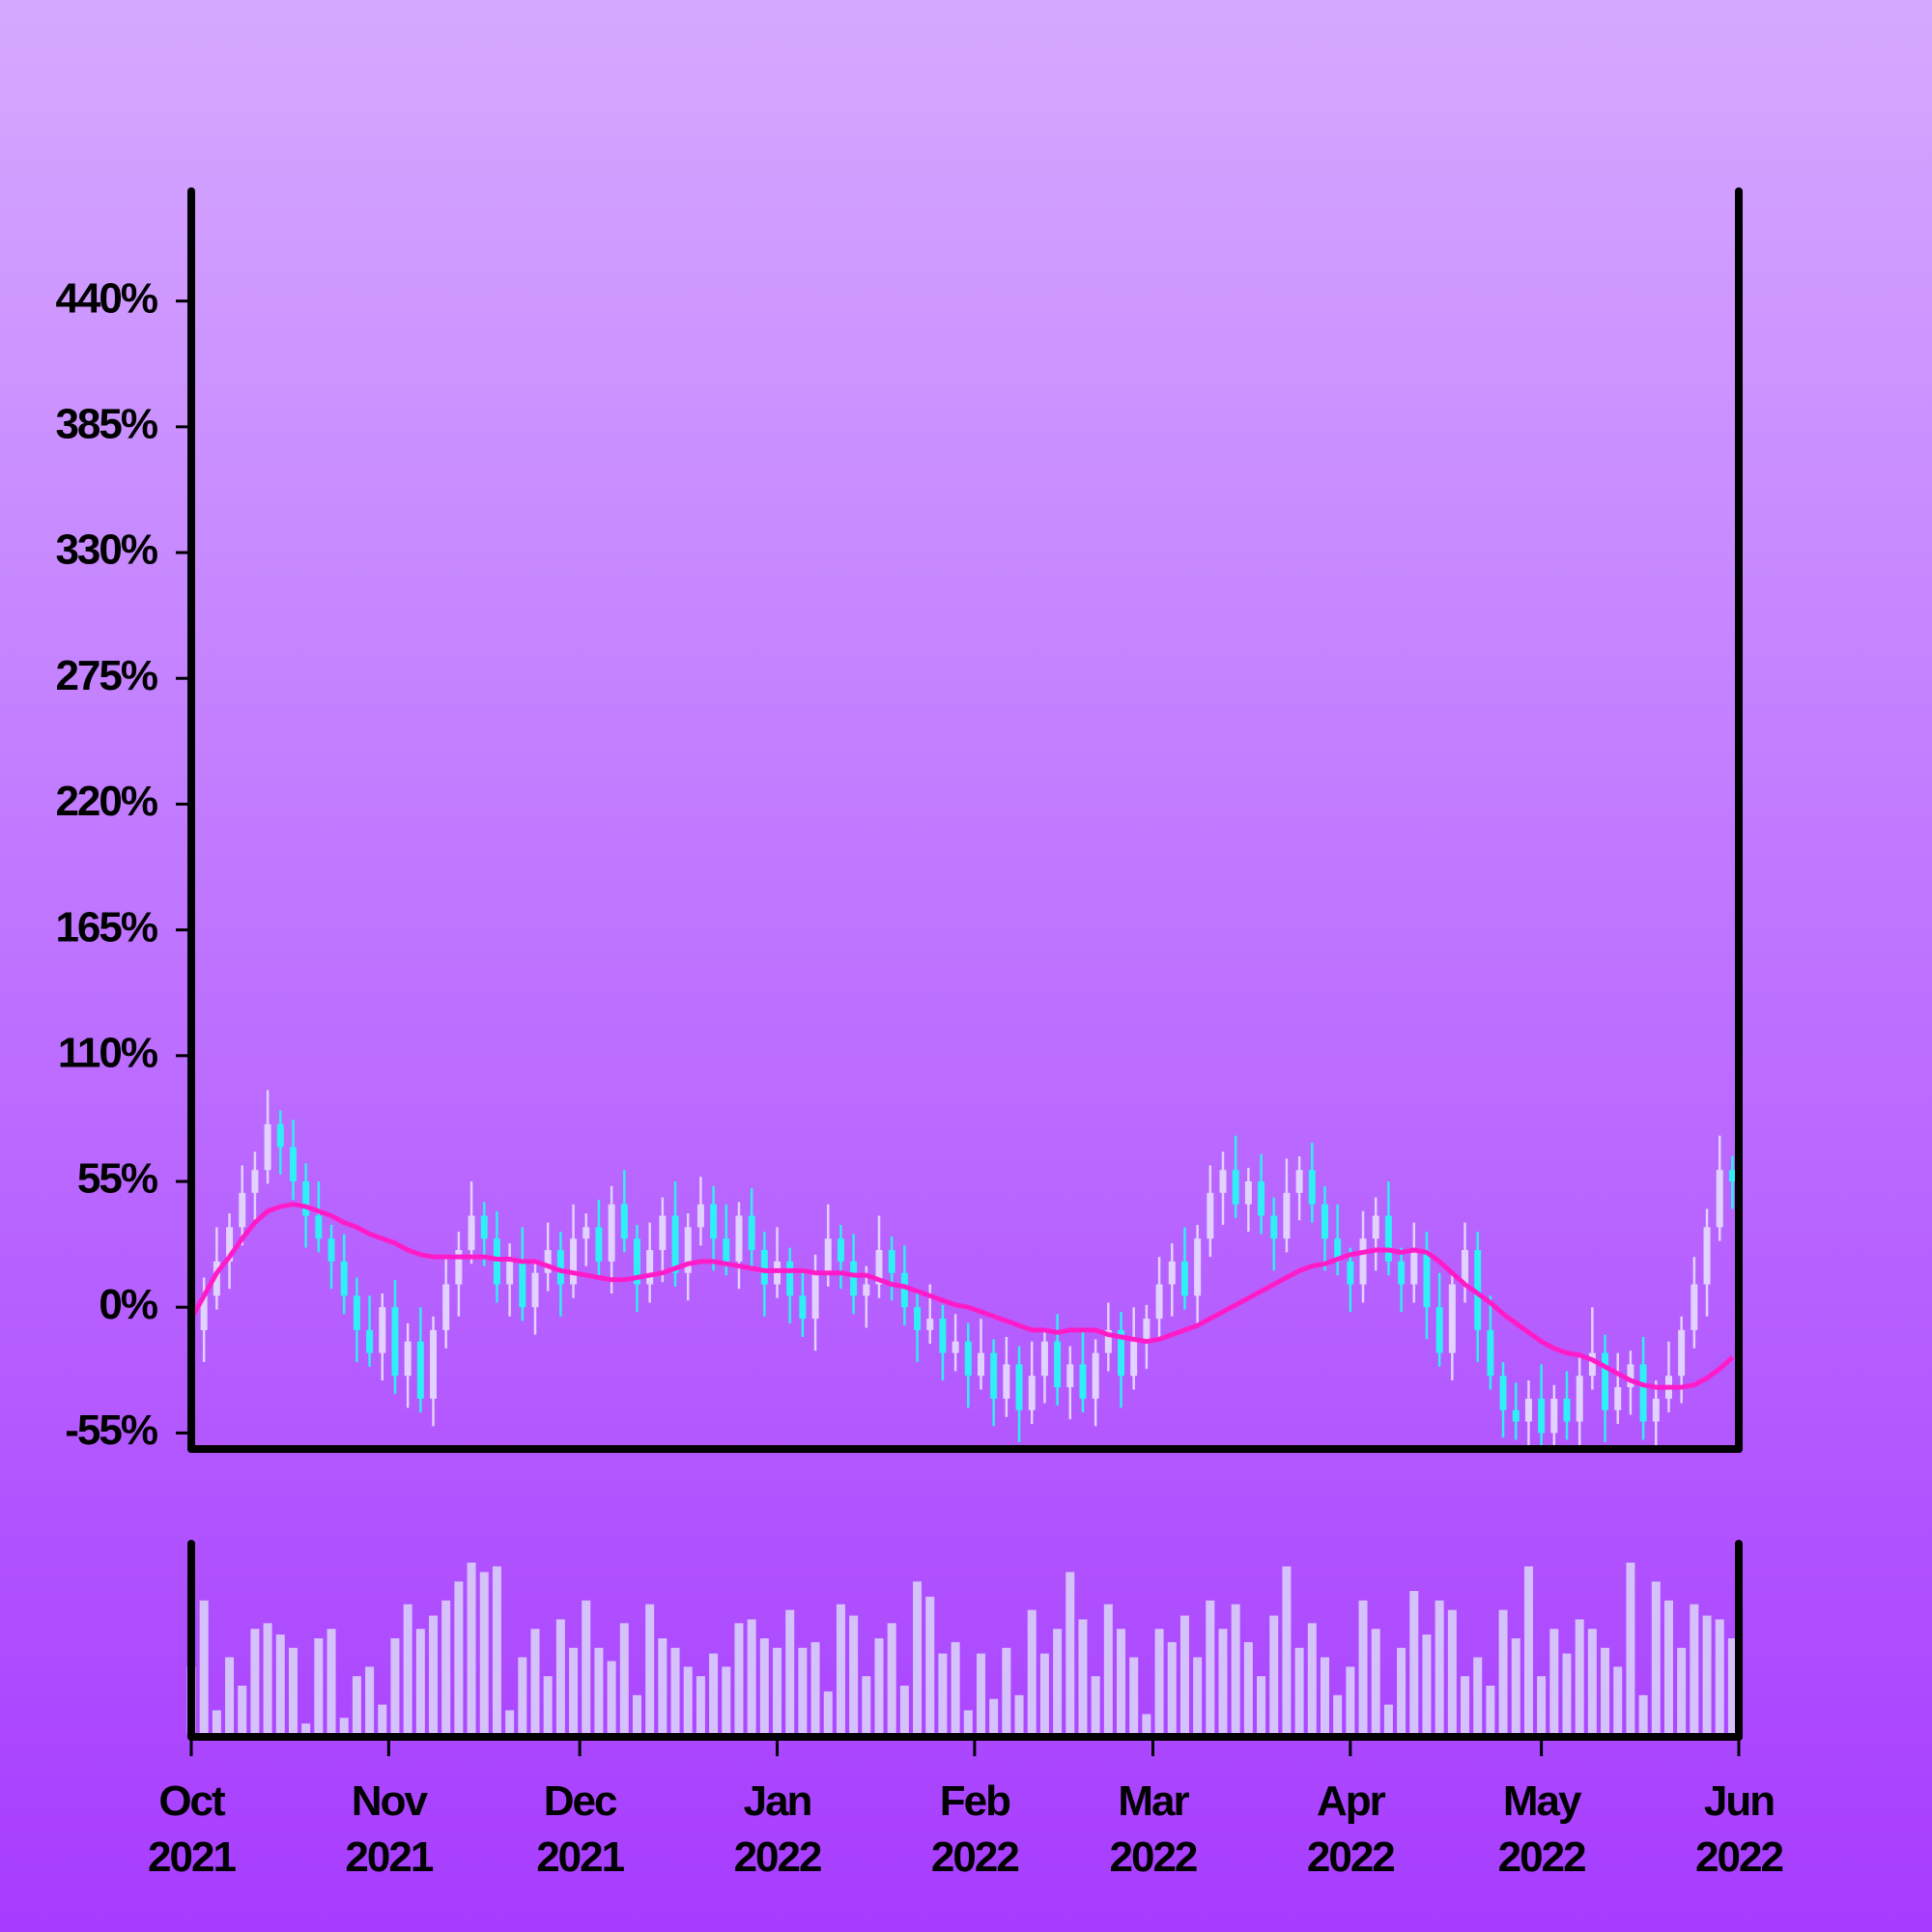  I want to click on moving-average, so click(963, 1296).